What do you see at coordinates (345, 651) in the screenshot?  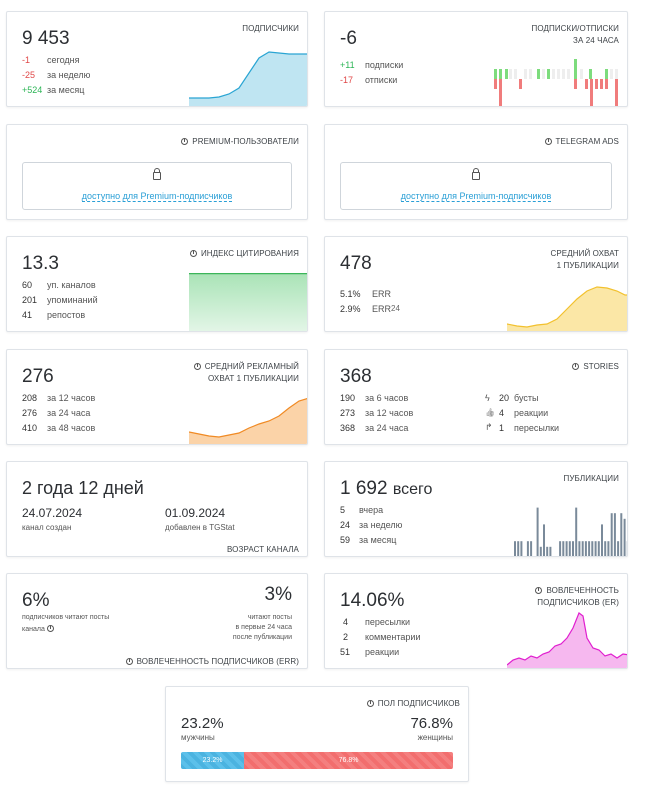 I see `stat-value: 51` at bounding box center [345, 651].